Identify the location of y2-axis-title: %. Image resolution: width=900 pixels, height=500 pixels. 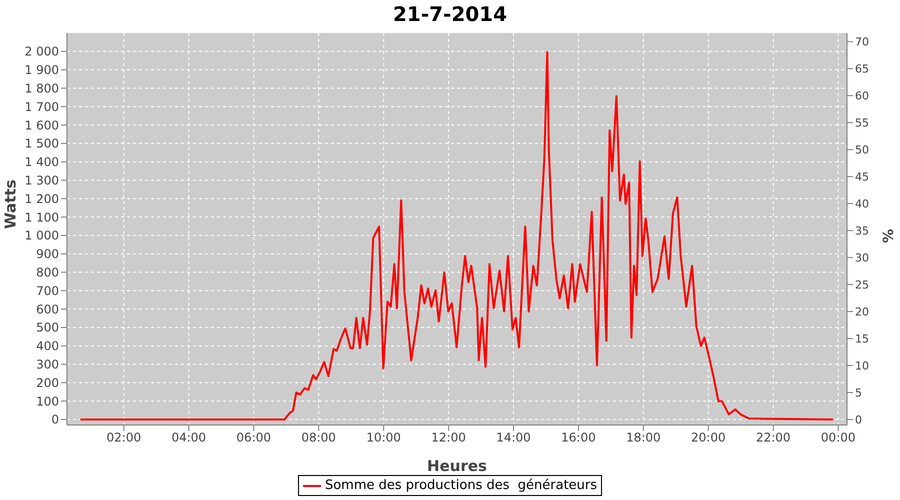
(888, 236).